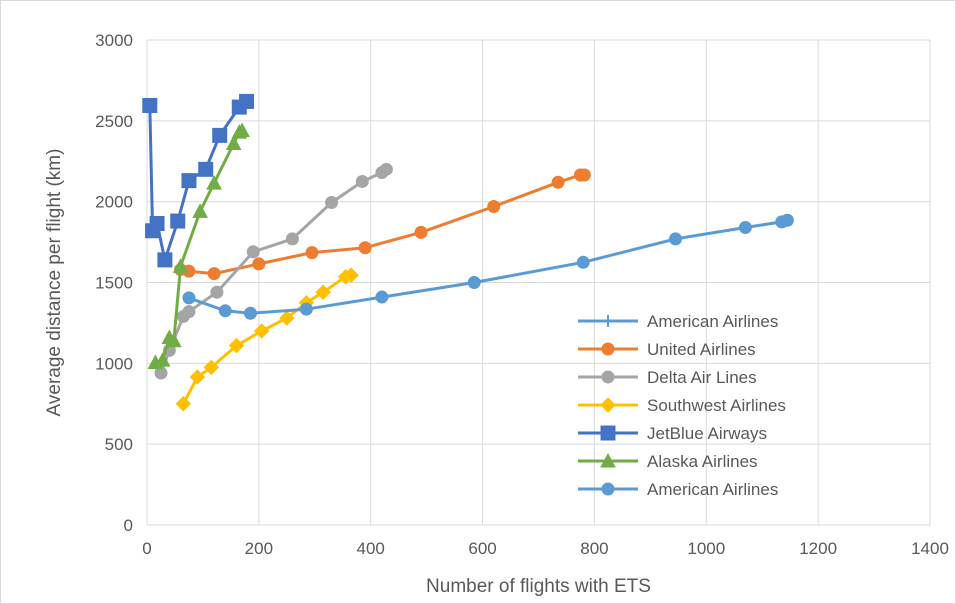 The image size is (956, 604). What do you see at coordinates (119, 444) in the screenshot?
I see `y-tick-label: 500` at bounding box center [119, 444].